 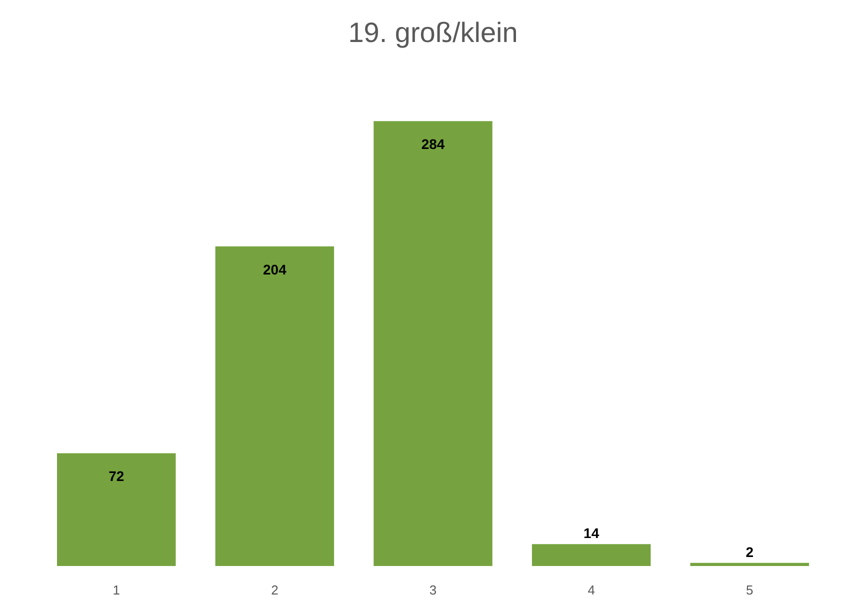 I want to click on data-label: 14, so click(x=592, y=533).